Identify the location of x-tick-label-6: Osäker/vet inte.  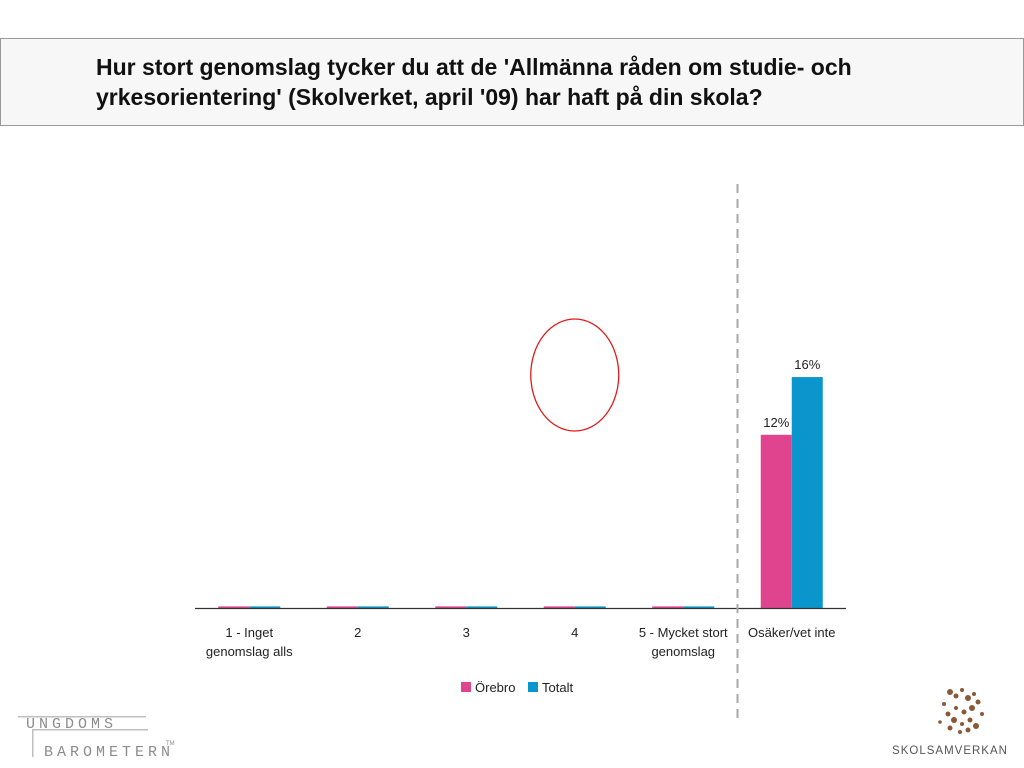
(791, 632).